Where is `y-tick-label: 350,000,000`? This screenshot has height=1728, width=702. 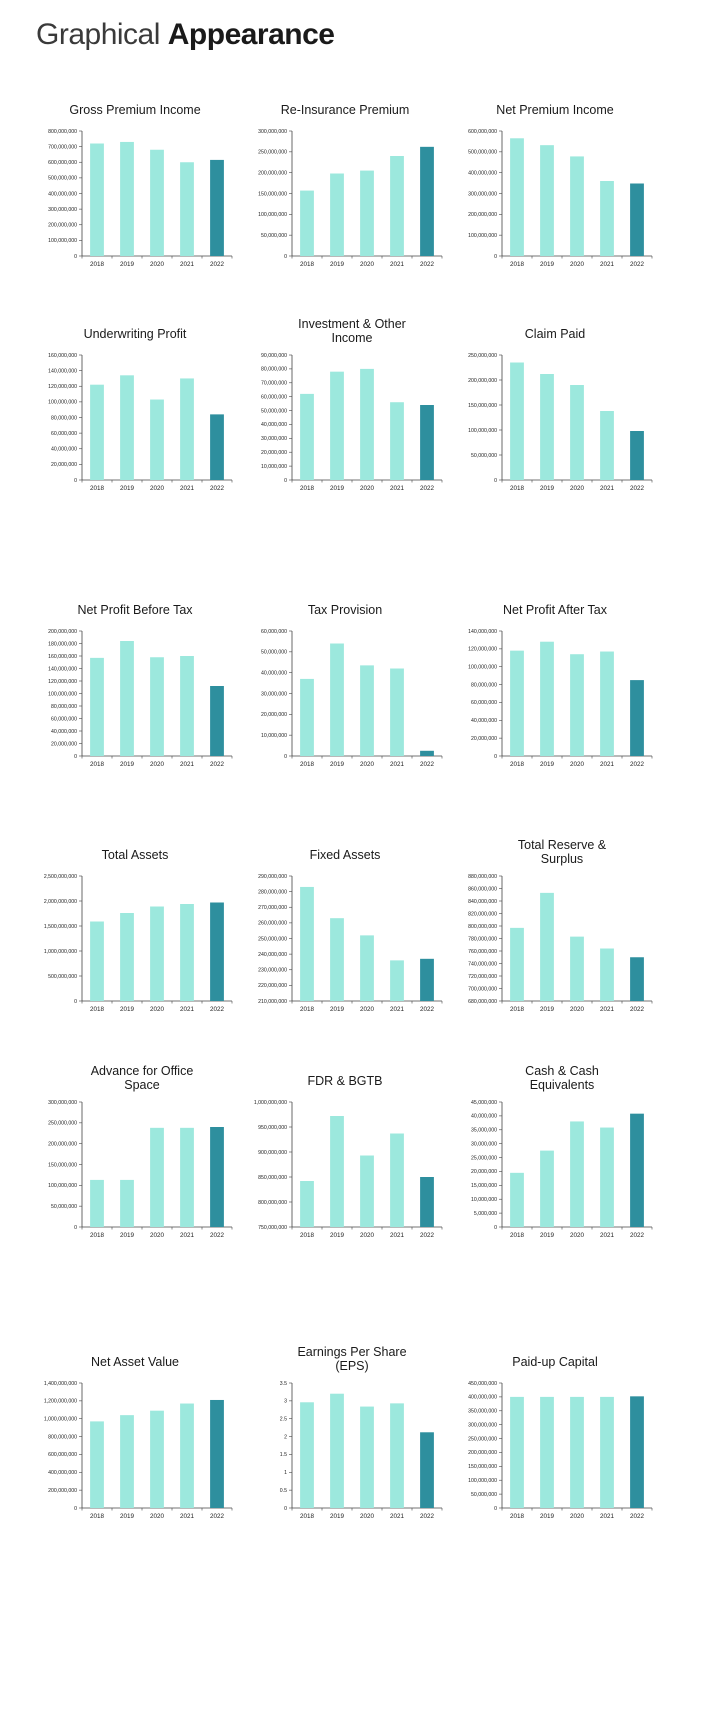
y-tick-label: 350,000,000 is located at coordinates (482, 1412).